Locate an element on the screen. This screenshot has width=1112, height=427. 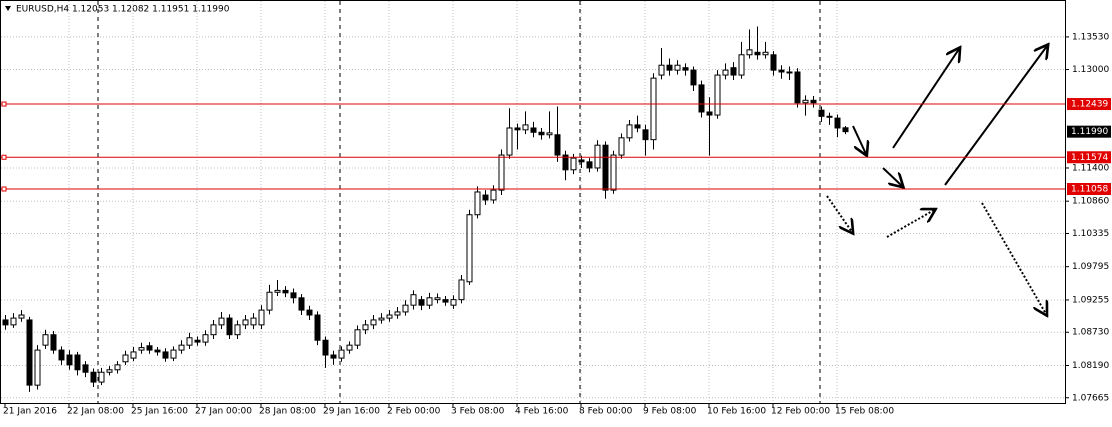
x-tick-label: 9 Feb 08:00 is located at coordinates (670, 412).